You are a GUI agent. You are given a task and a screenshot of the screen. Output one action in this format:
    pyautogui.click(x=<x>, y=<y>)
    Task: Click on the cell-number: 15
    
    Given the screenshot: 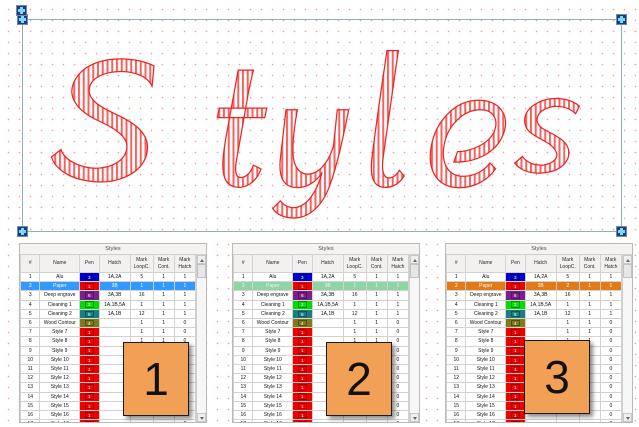 What is the action you would take?
    pyautogui.click(x=30, y=406)
    